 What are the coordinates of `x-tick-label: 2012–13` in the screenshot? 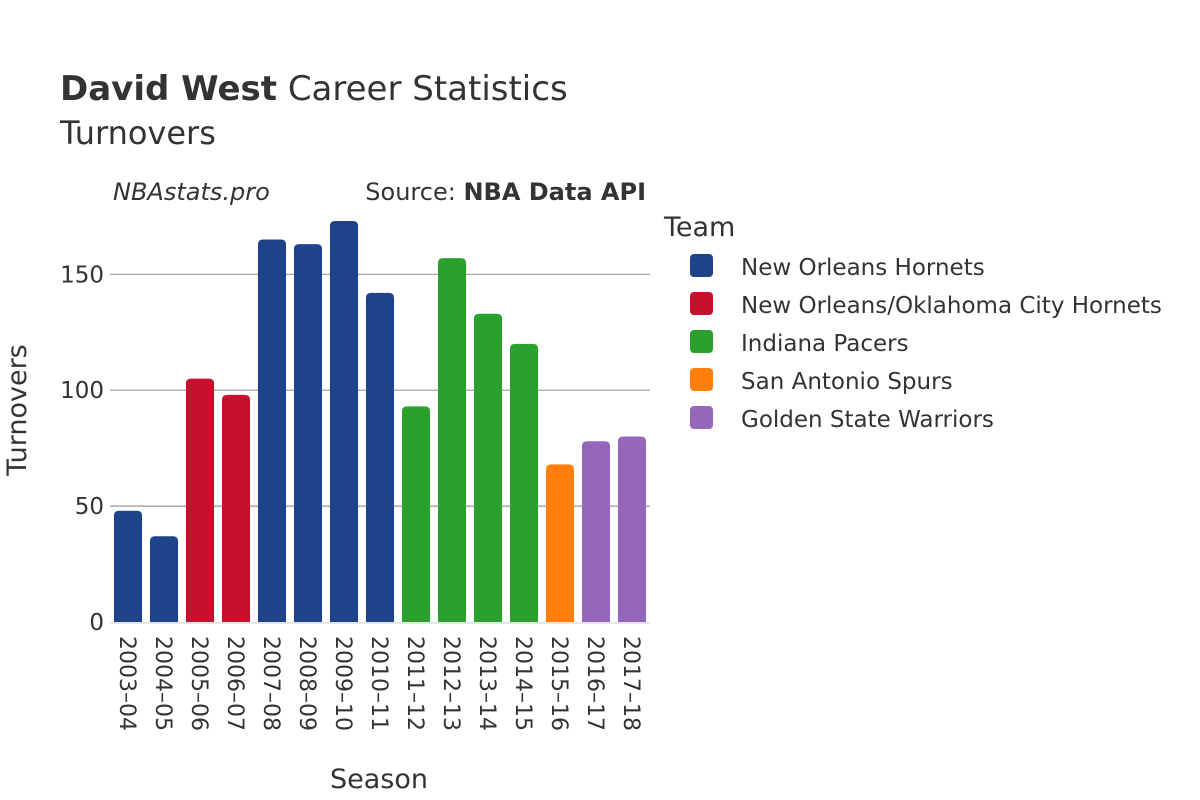 It's located at (450, 683).